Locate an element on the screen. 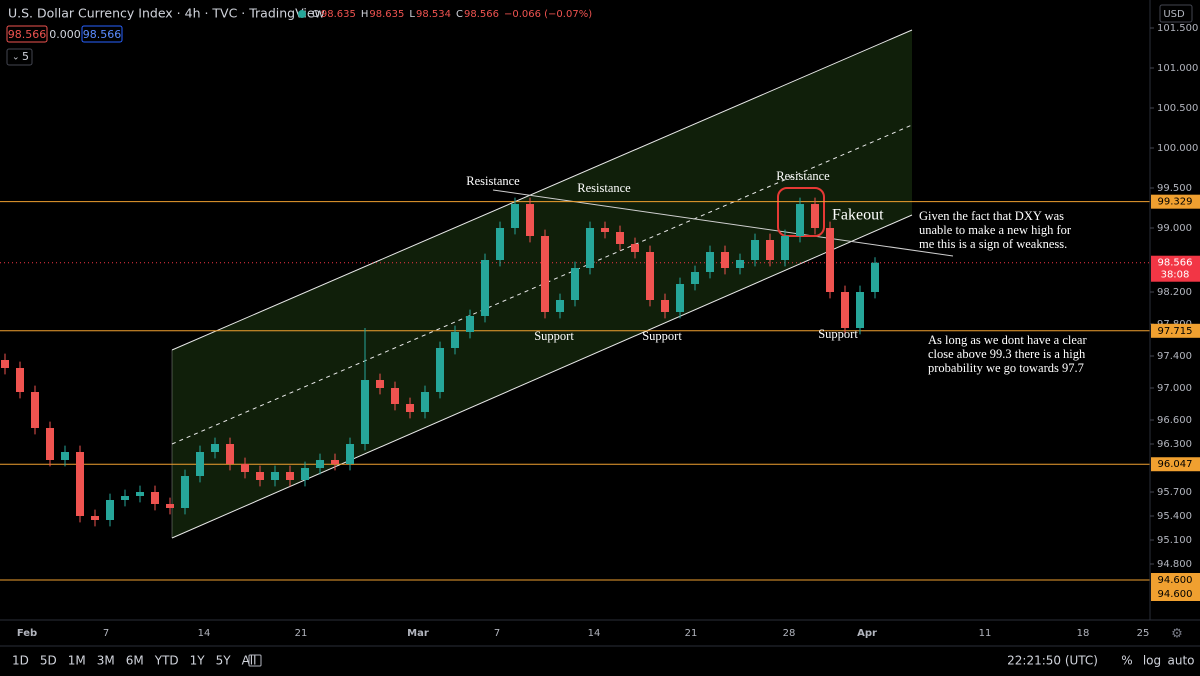  currency-button is located at coordinates (1176, 13).